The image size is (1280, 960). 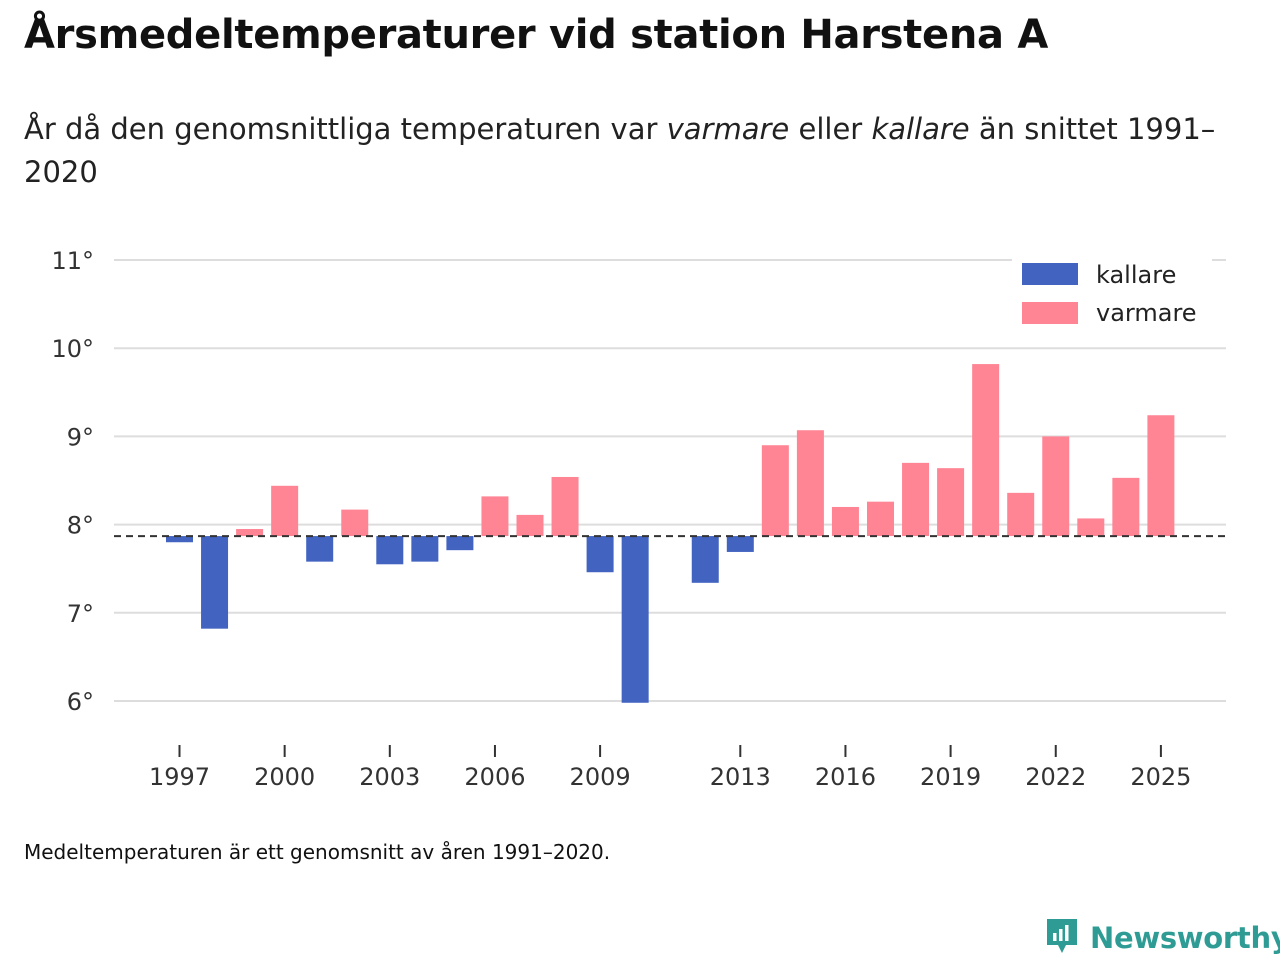 What do you see at coordinates (1161, 476) in the screenshot?
I see `bar-2025` at bounding box center [1161, 476].